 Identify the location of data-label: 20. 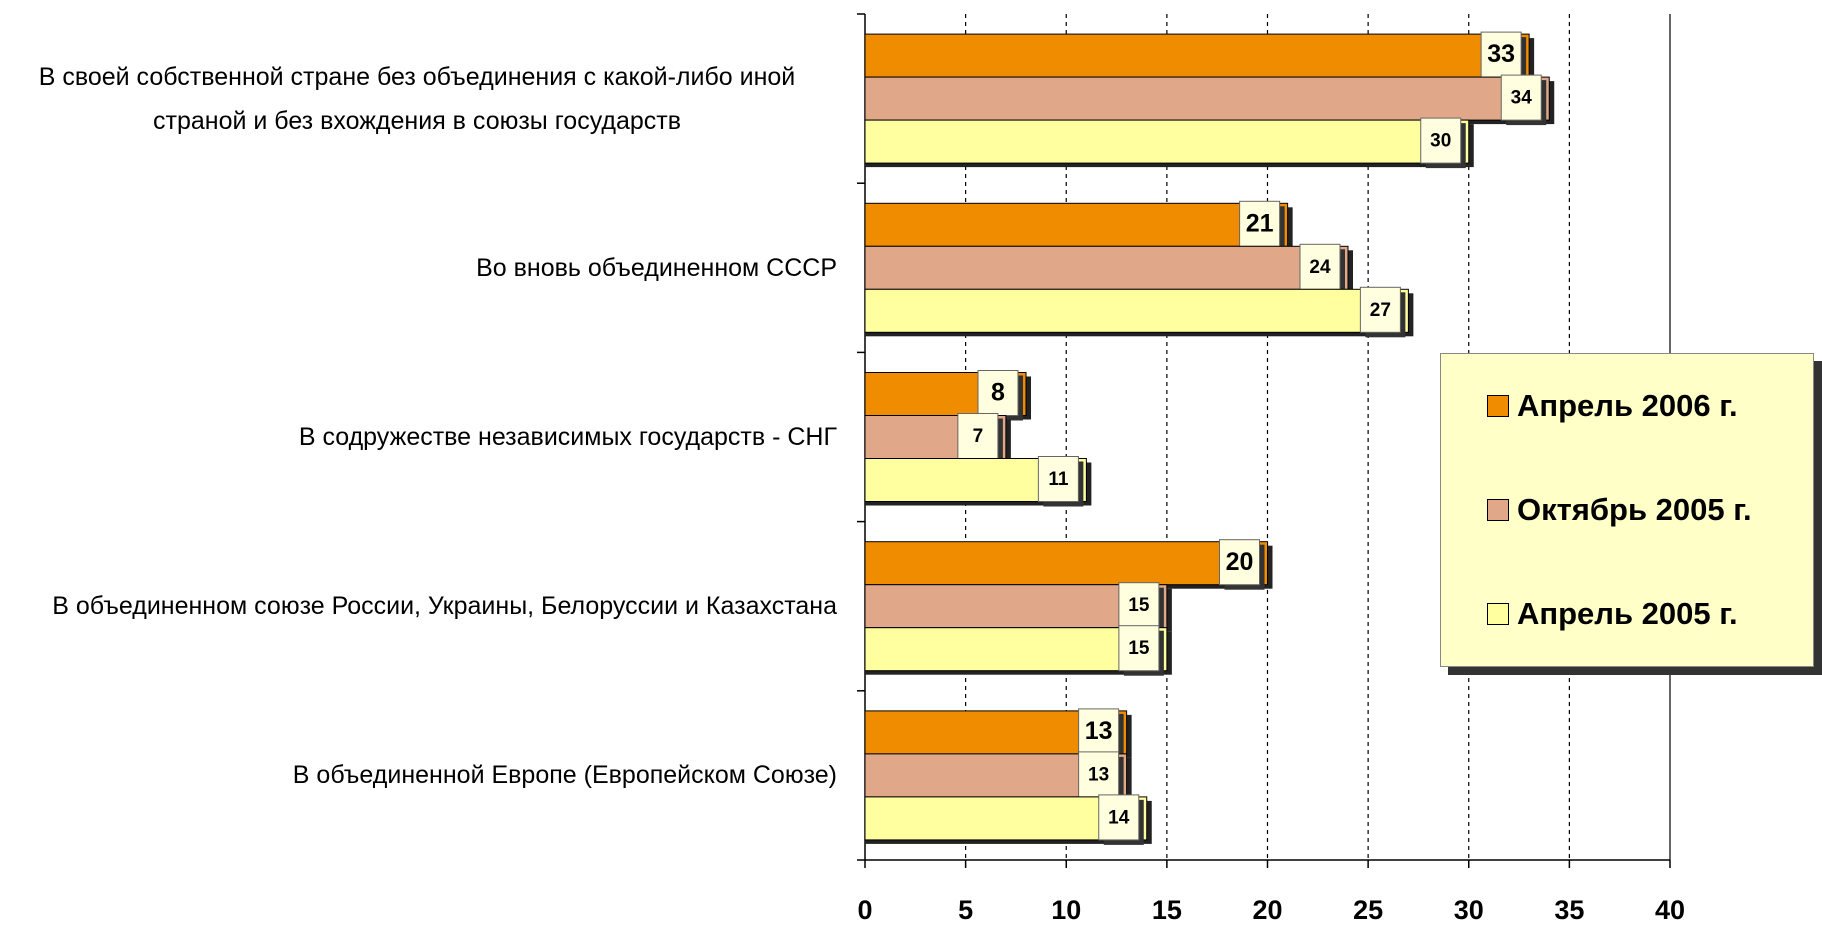
(1240, 562).